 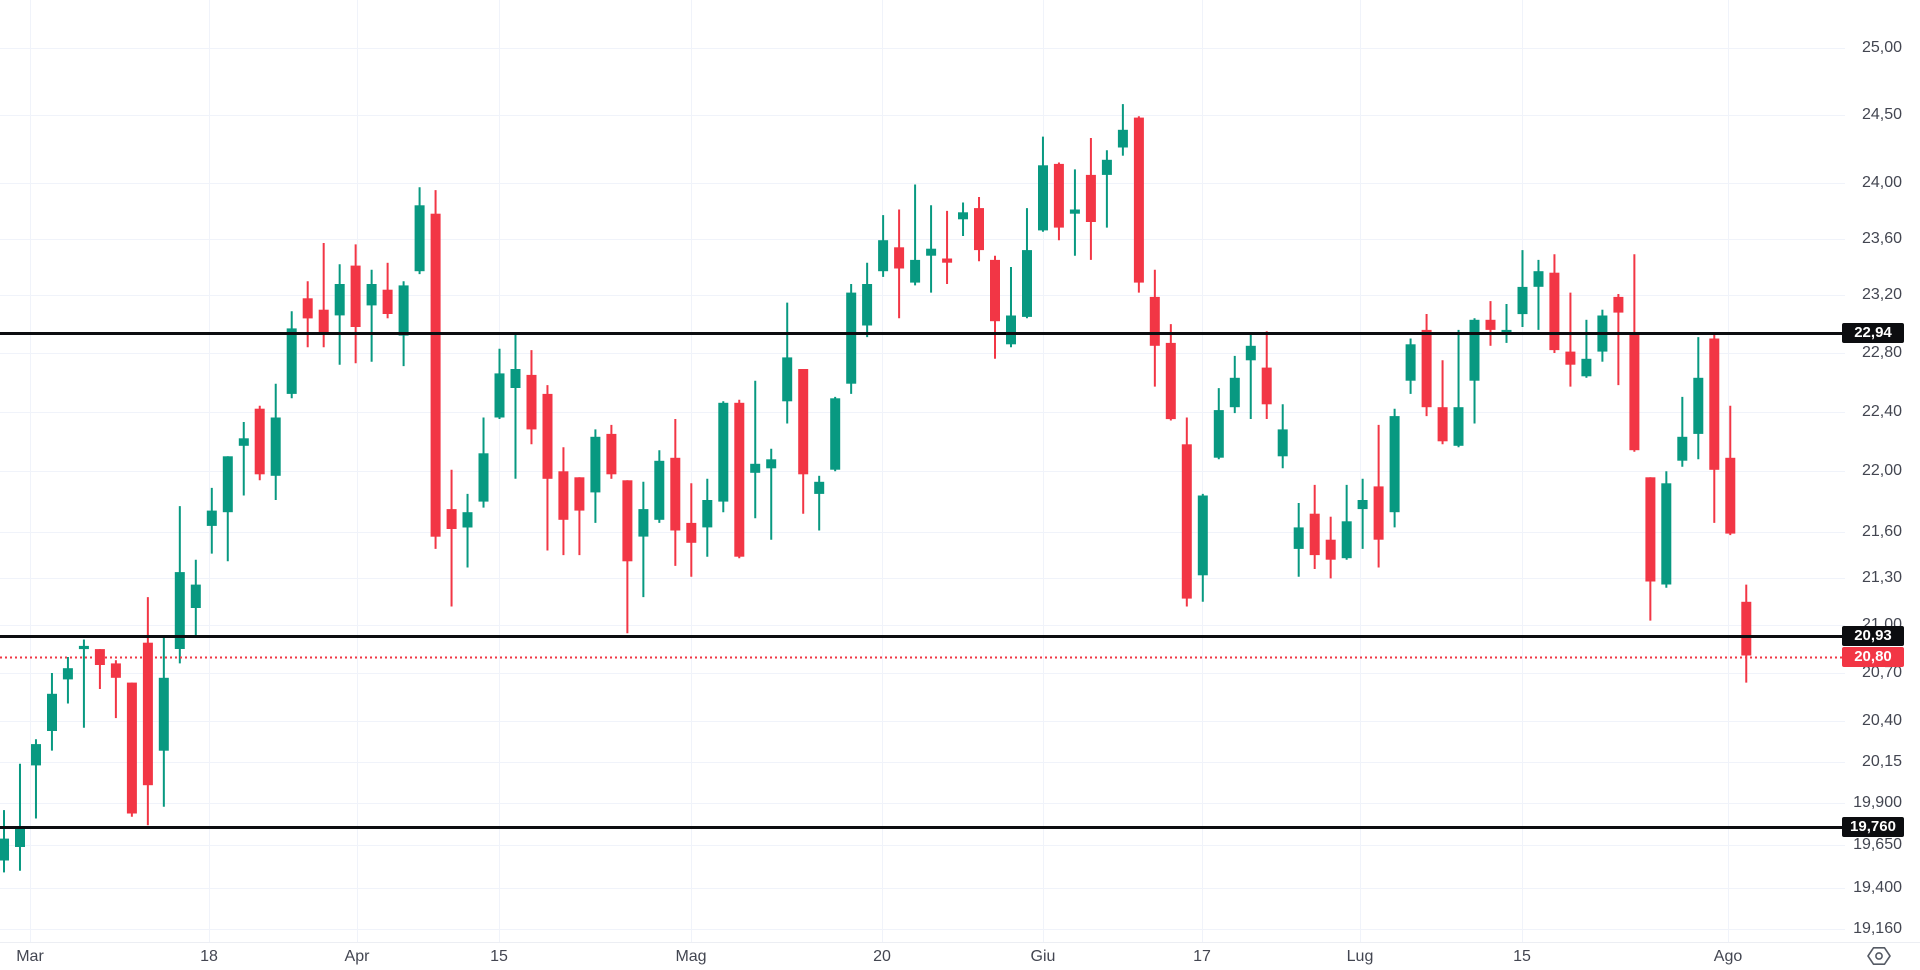 What do you see at coordinates (1877, 928) in the screenshot?
I see `price-tick-label: 19,160` at bounding box center [1877, 928].